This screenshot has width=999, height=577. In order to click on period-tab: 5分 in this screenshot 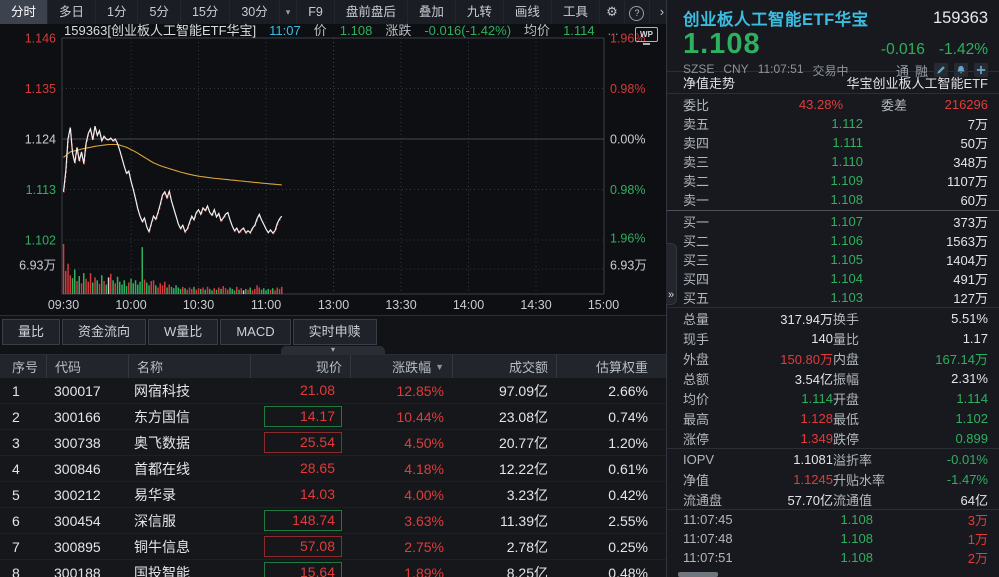, I will do `click(159, 12)`.